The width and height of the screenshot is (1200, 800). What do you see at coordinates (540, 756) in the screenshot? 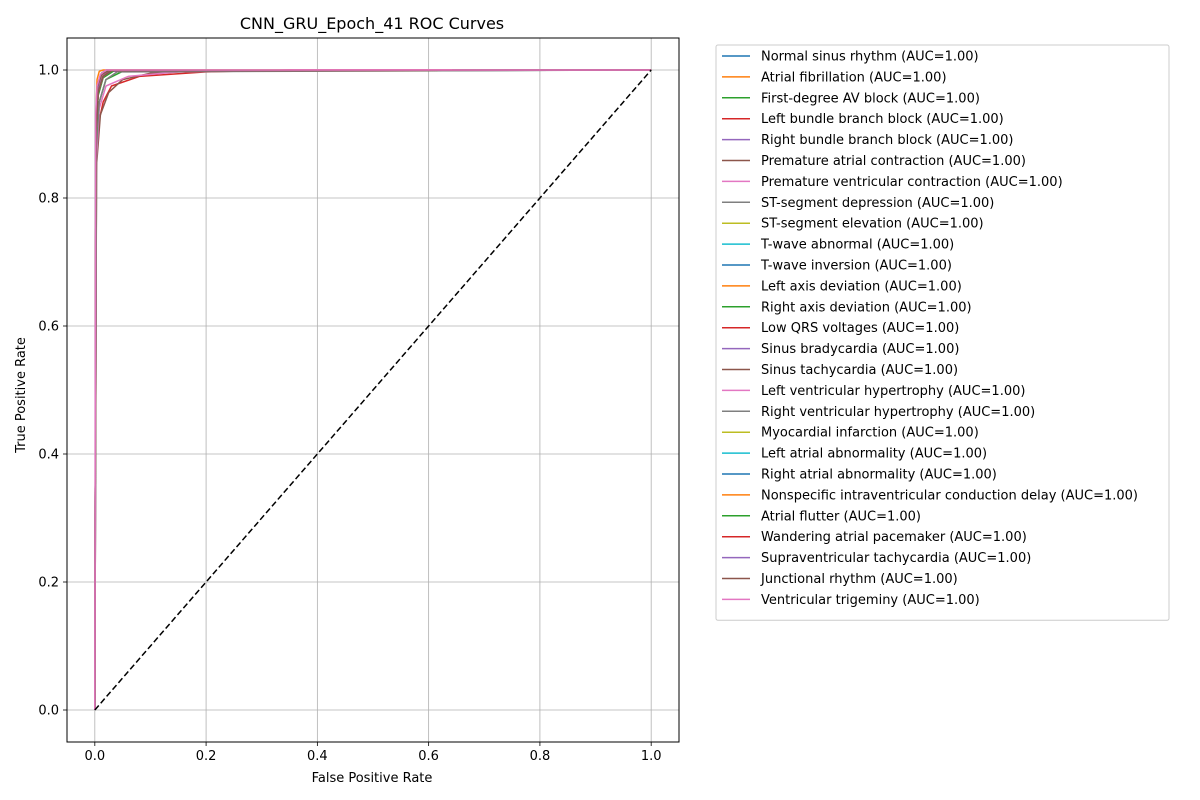
I see `x-tick-label: 0.8` at bounding box center [540, 756].